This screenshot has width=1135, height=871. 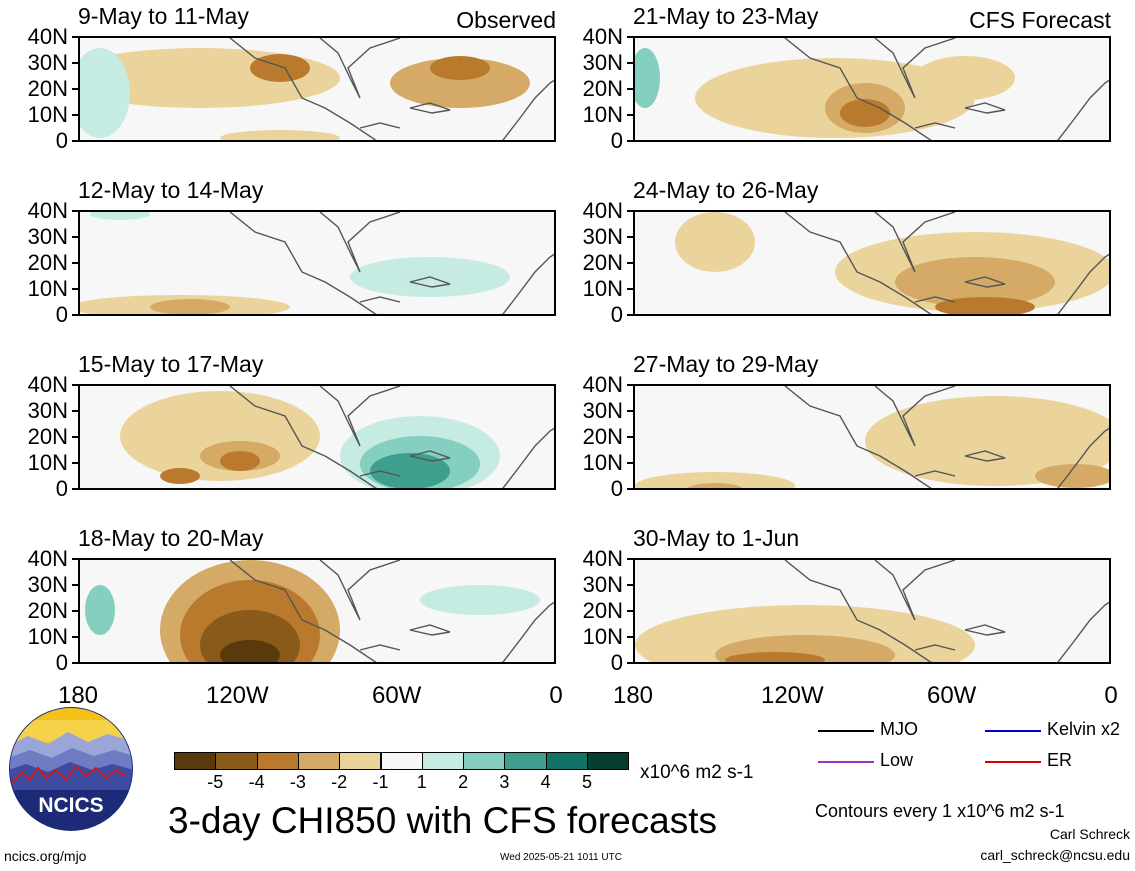 I want to click on panel-tag: Observed, so click(x=506, y=20).